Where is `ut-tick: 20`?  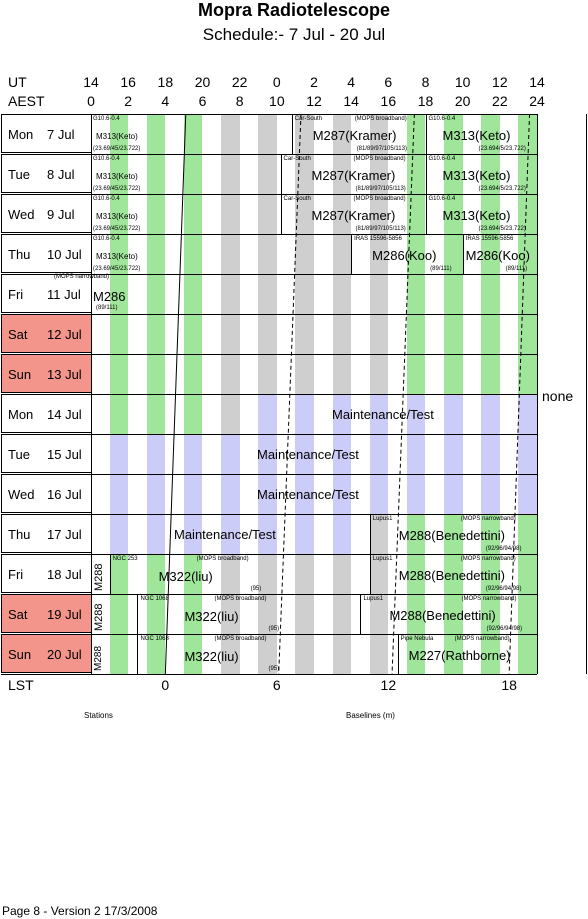 ut-tick: 20 is located at coordinates (202, 82).